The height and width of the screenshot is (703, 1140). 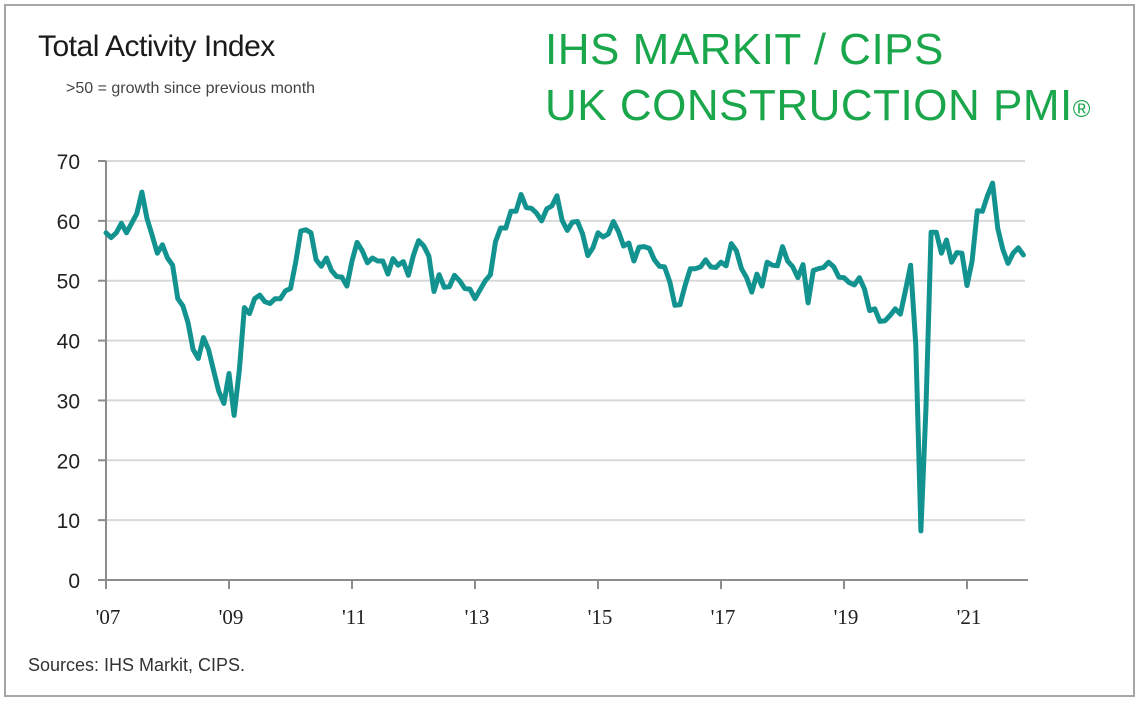 I want to click on x-tick-label: '09, so click(x=231, y=617).